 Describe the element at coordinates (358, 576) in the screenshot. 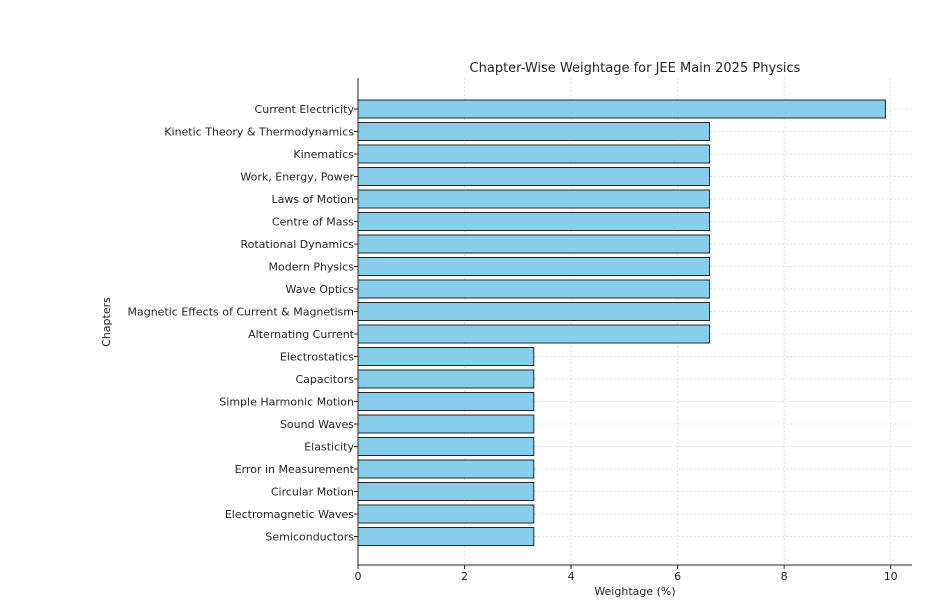

I see `x-tick-label: 0` at that location.